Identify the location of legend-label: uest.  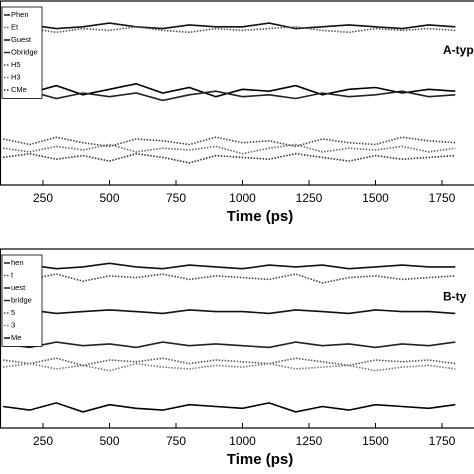
(18, 287).